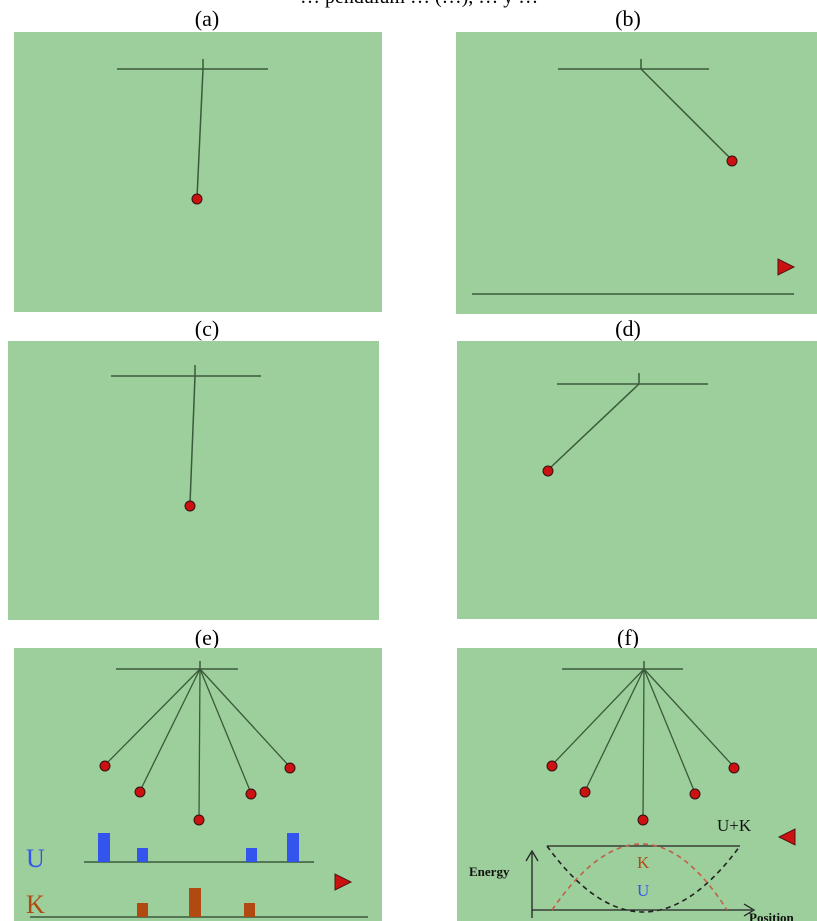 The image size is (817, 921). I want to click on x-axis-arrow, so click(749, 910).